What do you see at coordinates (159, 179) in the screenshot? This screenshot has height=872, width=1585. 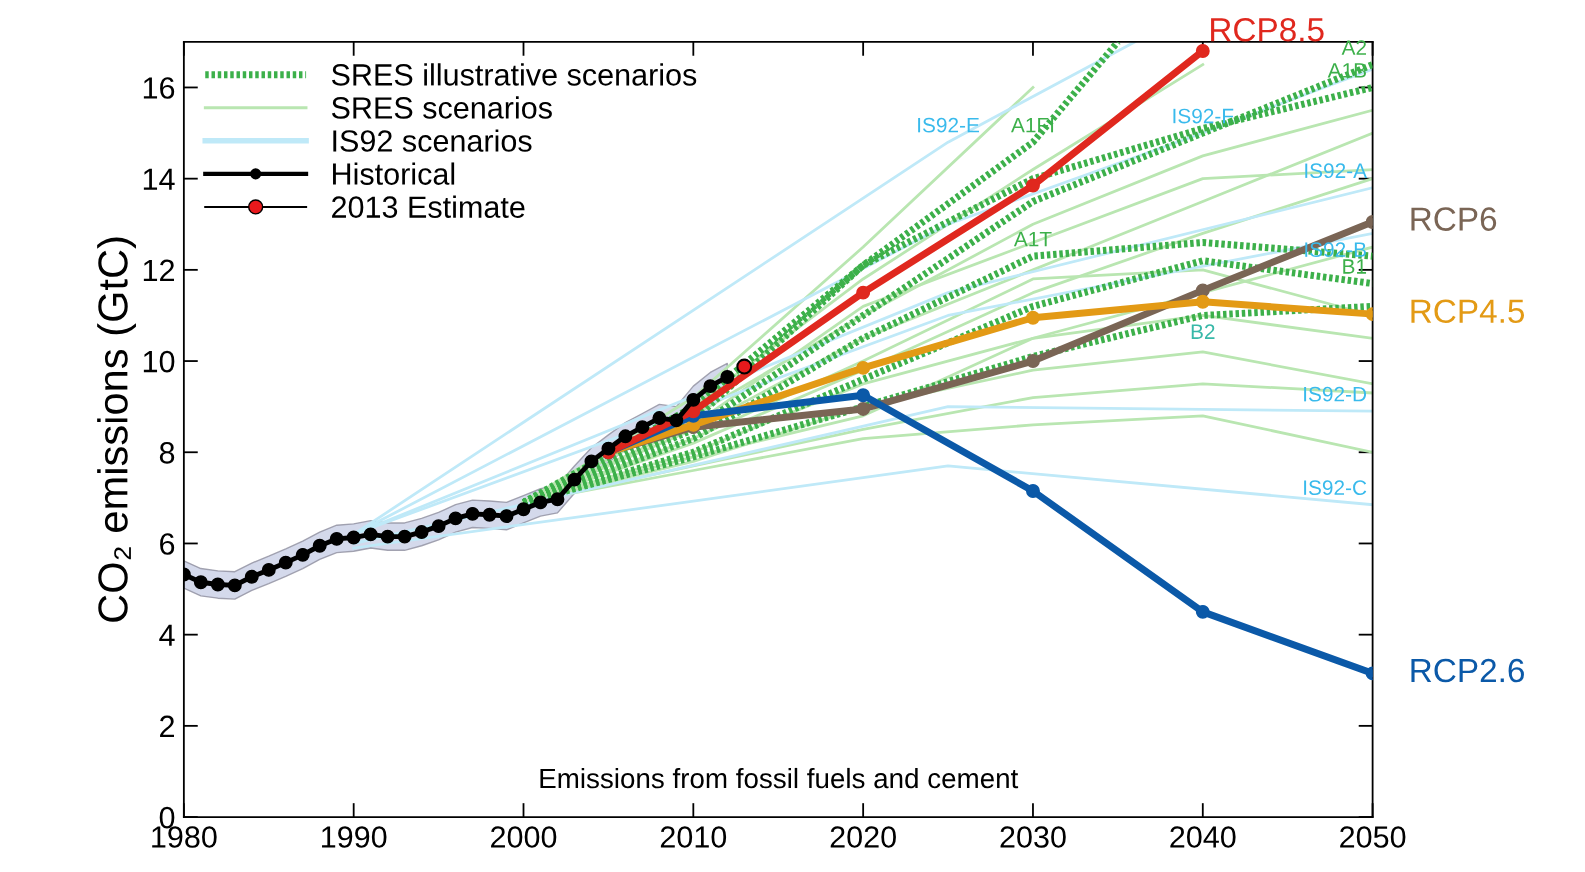 I see `y-tick-label: 14` at bounding box center [159, 179].